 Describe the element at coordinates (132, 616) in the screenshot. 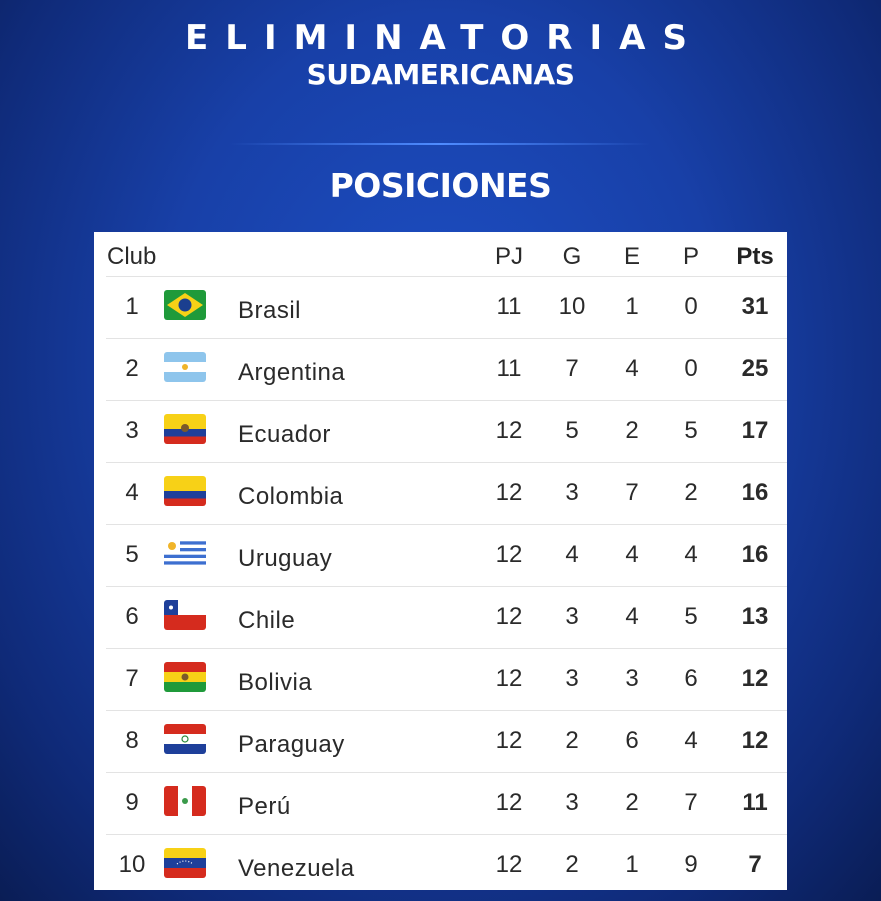

I see `rank: 6` at that location.